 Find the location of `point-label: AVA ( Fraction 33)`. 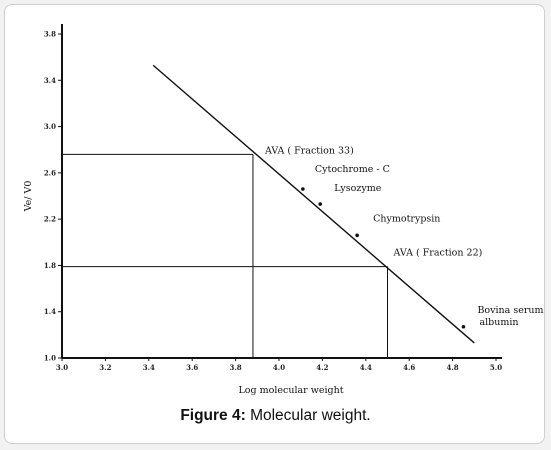

point-label: AVA ( Fraction 33) is located at coordinates (309, 150).